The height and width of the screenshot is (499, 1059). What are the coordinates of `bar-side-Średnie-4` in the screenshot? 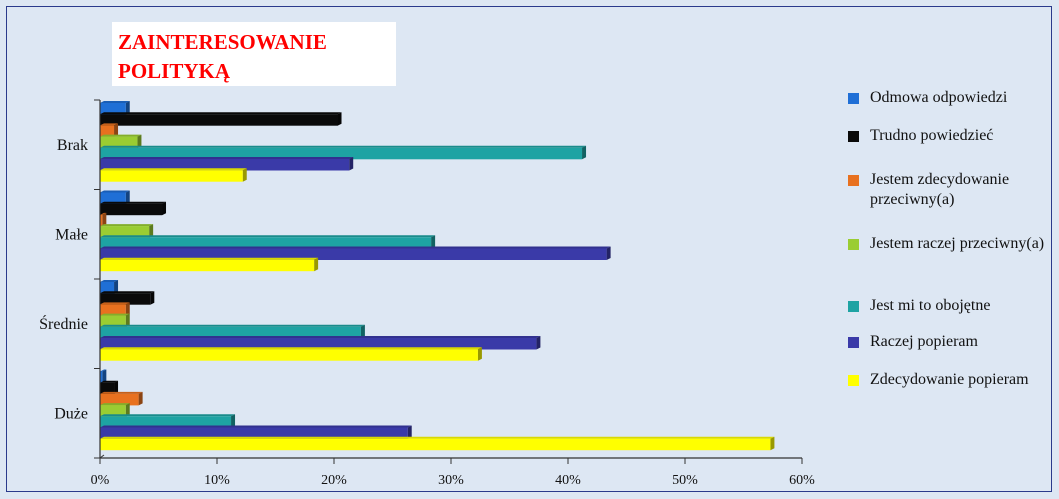 It's located at (362, 331).